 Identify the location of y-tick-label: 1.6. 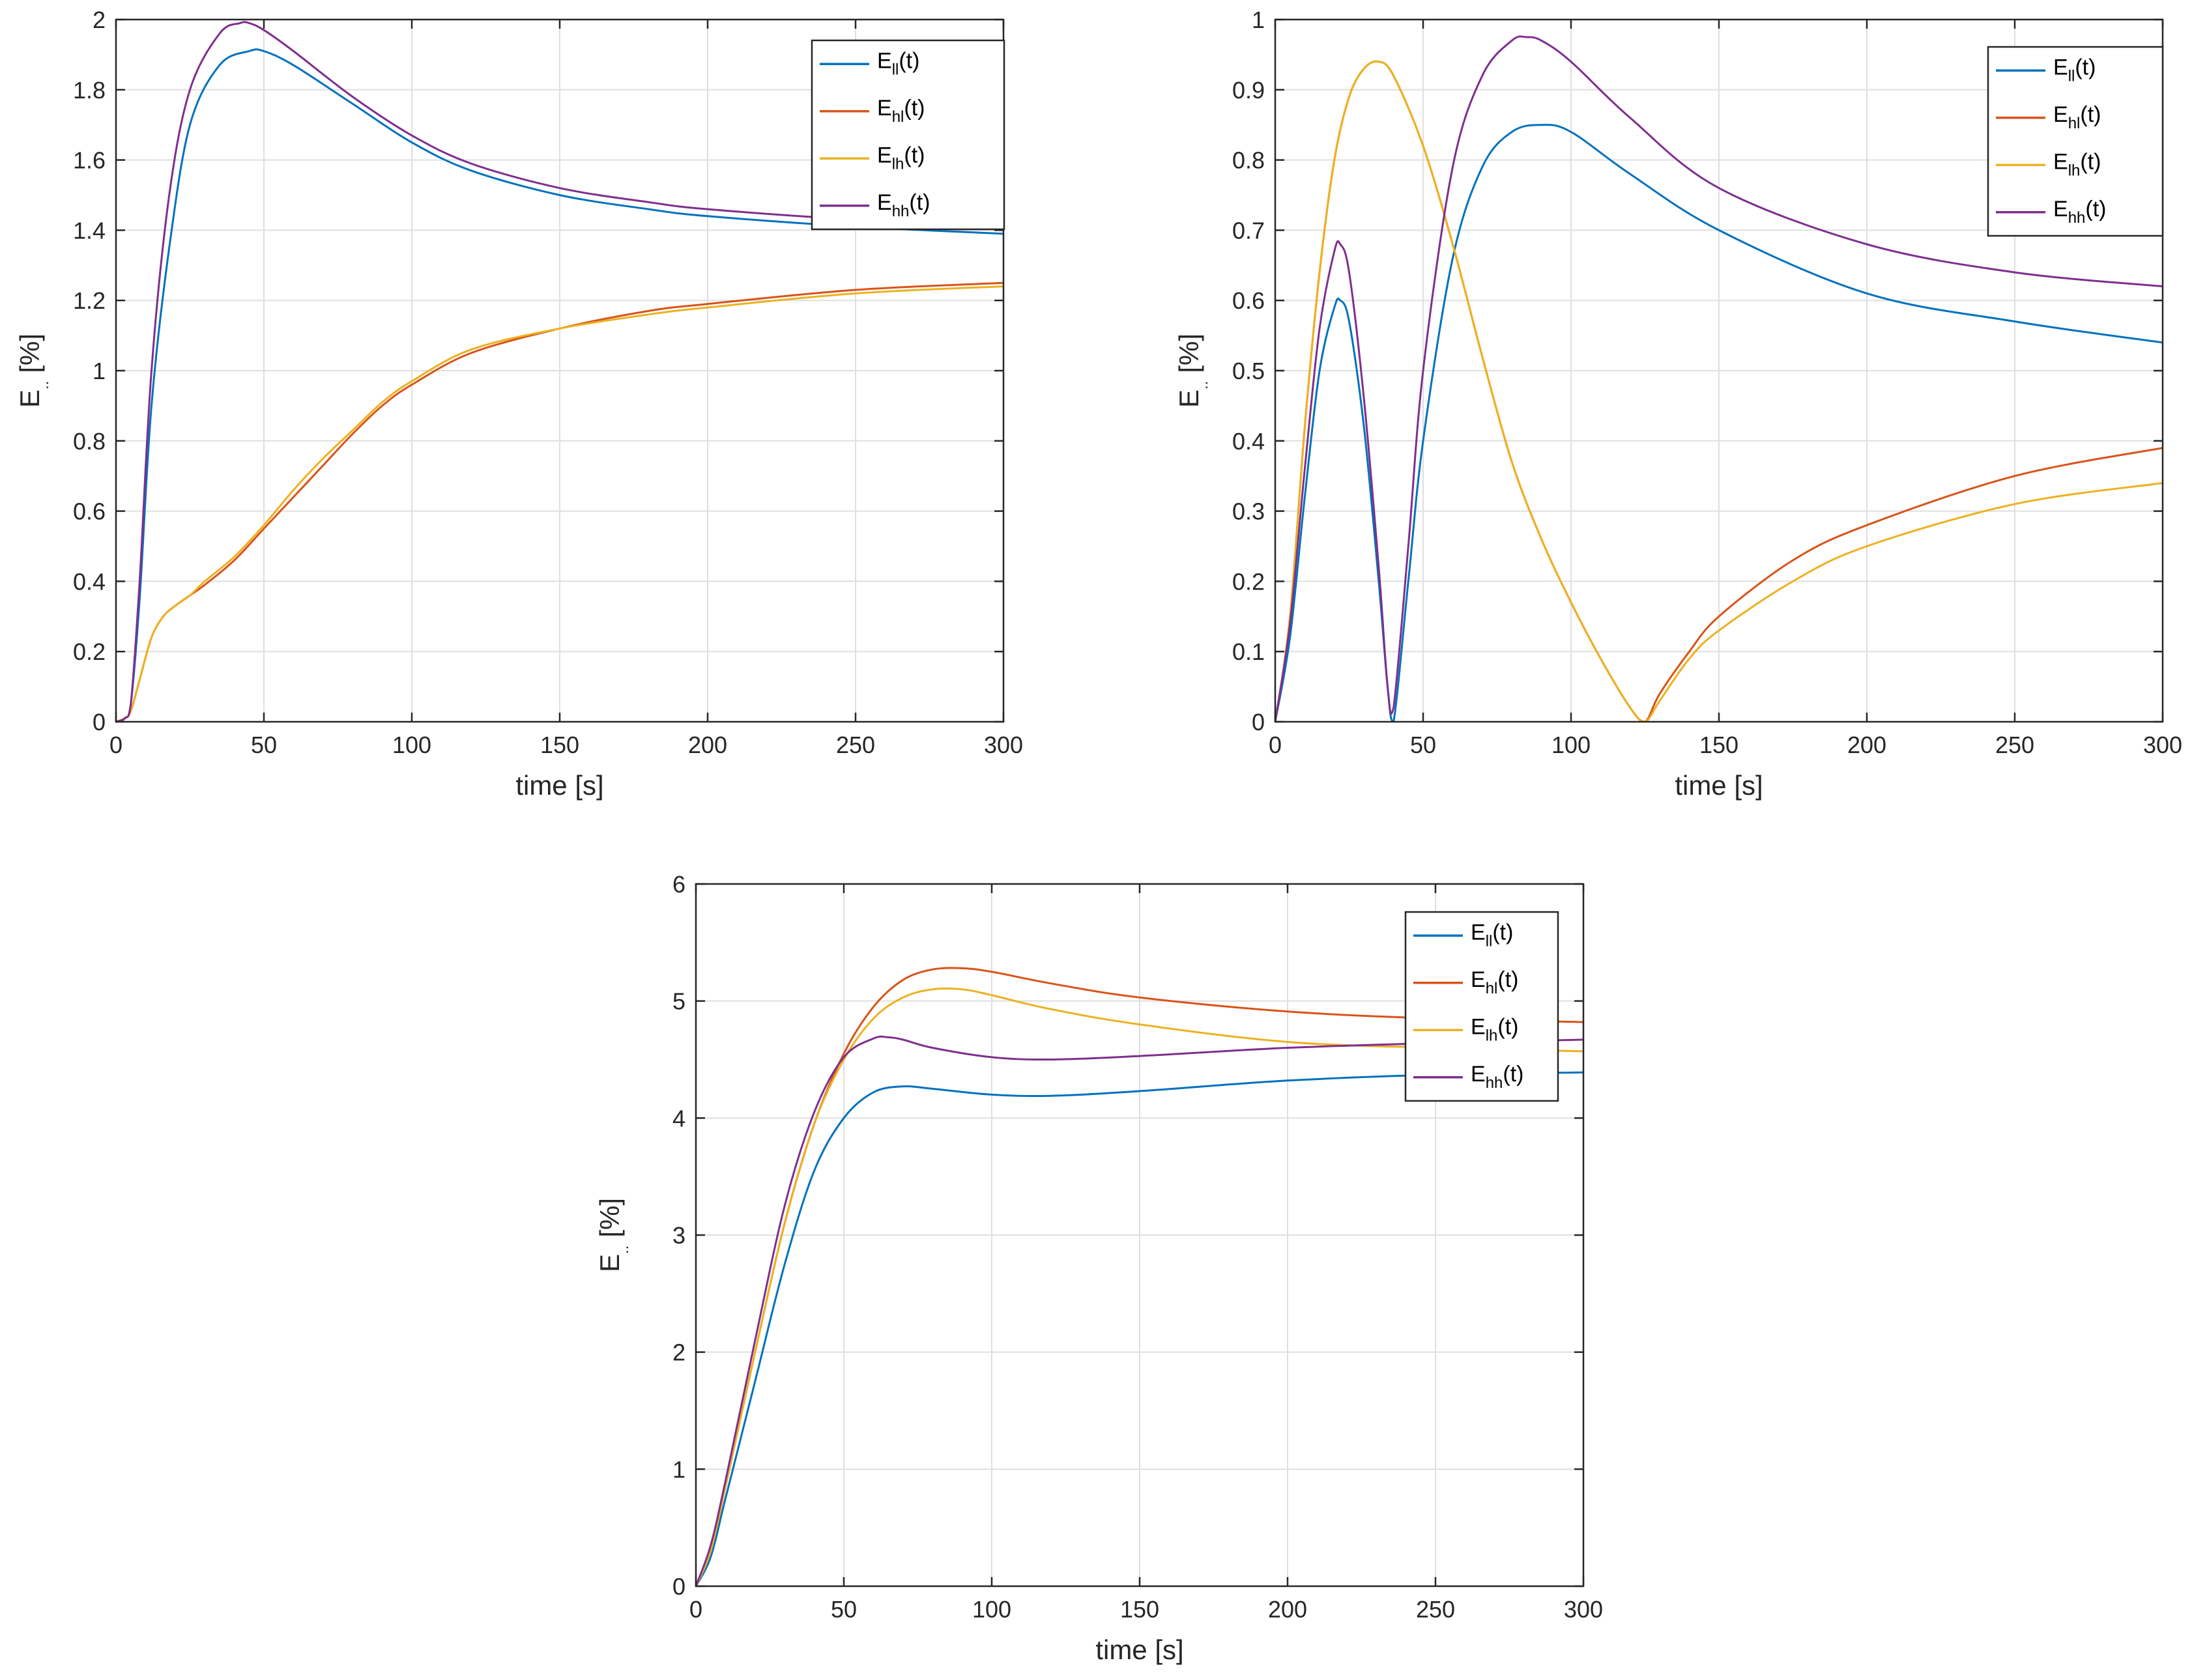
(89, 160).